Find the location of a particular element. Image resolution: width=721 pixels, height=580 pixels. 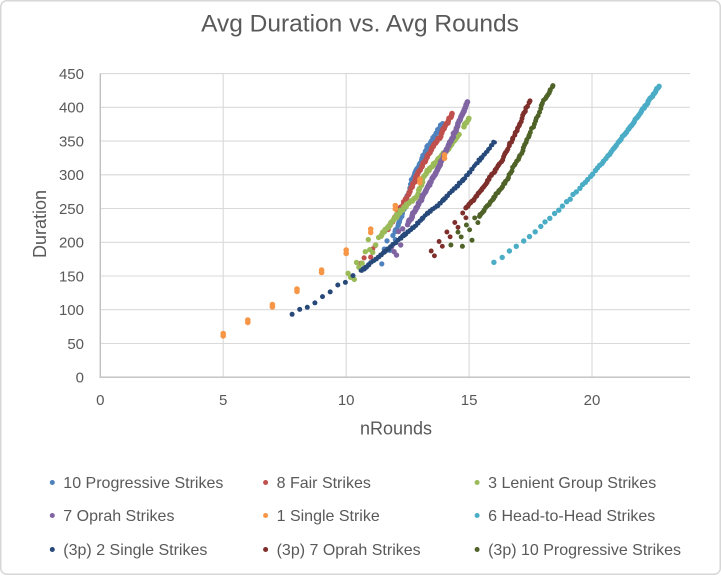

svg-text: (3p) 7 Oprah Strikes is located at coordinates (349, 550).